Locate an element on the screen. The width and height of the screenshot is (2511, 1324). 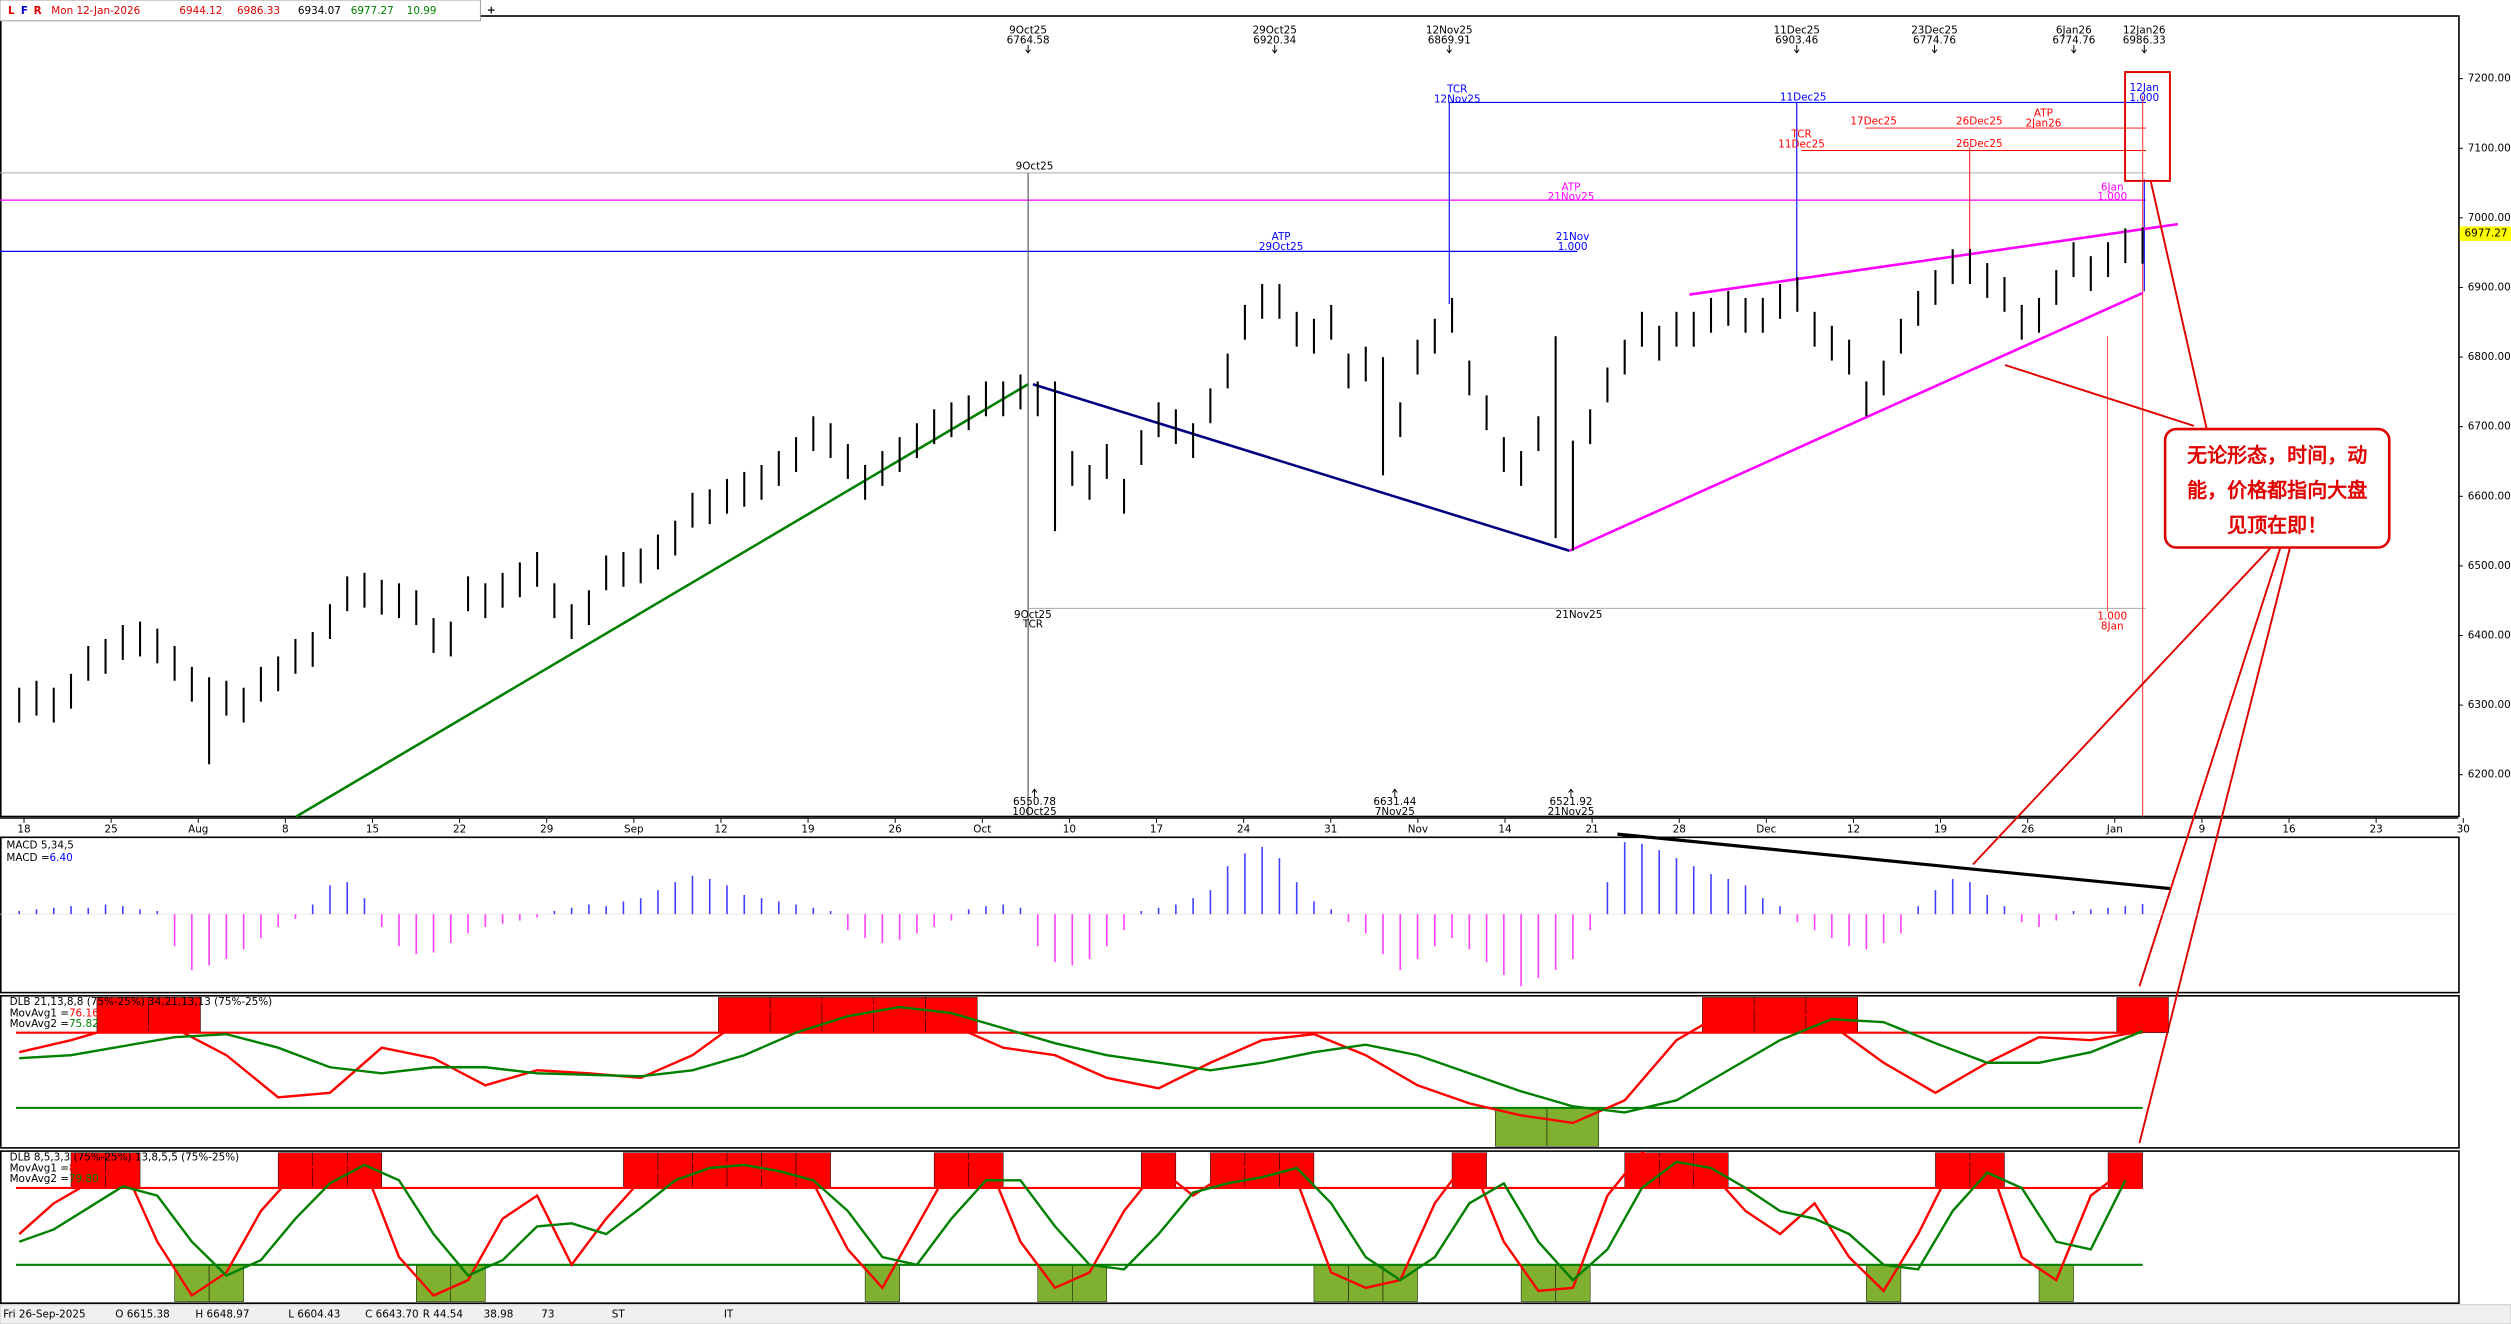
x-tick-label: 10 is located at coordinates (1069, 829).